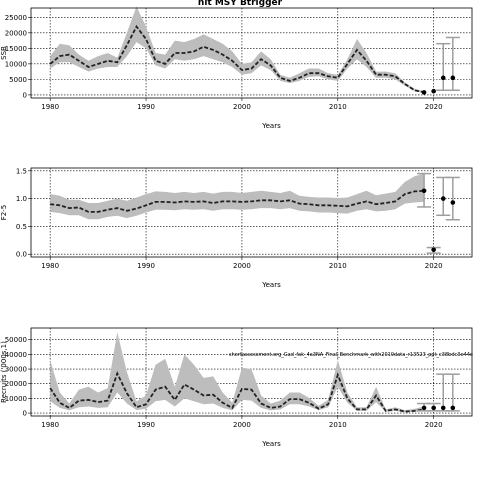 This screenshot has height=480, width=480. I want to click on y-axis-label: Recruits ('000s,1), so click(4, 372).